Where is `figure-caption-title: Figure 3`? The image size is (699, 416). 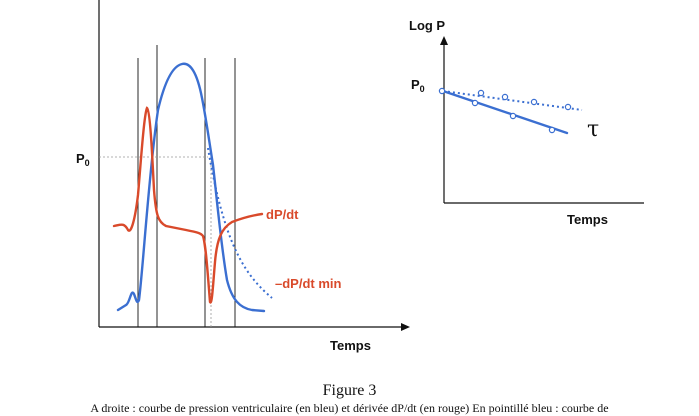 figure-caption-title: Figure 3 is located at coordinates (349, 390).